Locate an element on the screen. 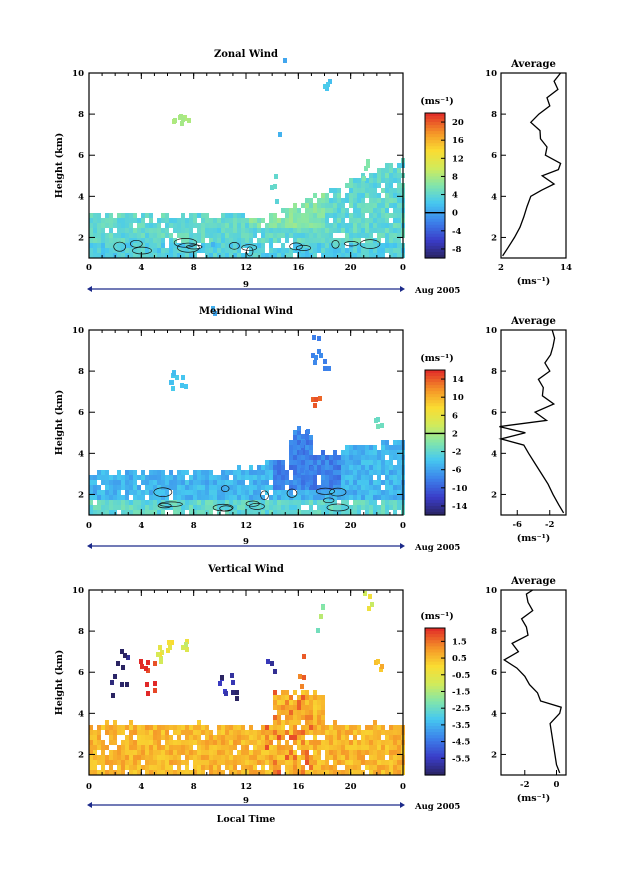 The height and width of the screenshot is (873, 619). profile-x-tick-label: 0 is located at coordinates (557, 785).